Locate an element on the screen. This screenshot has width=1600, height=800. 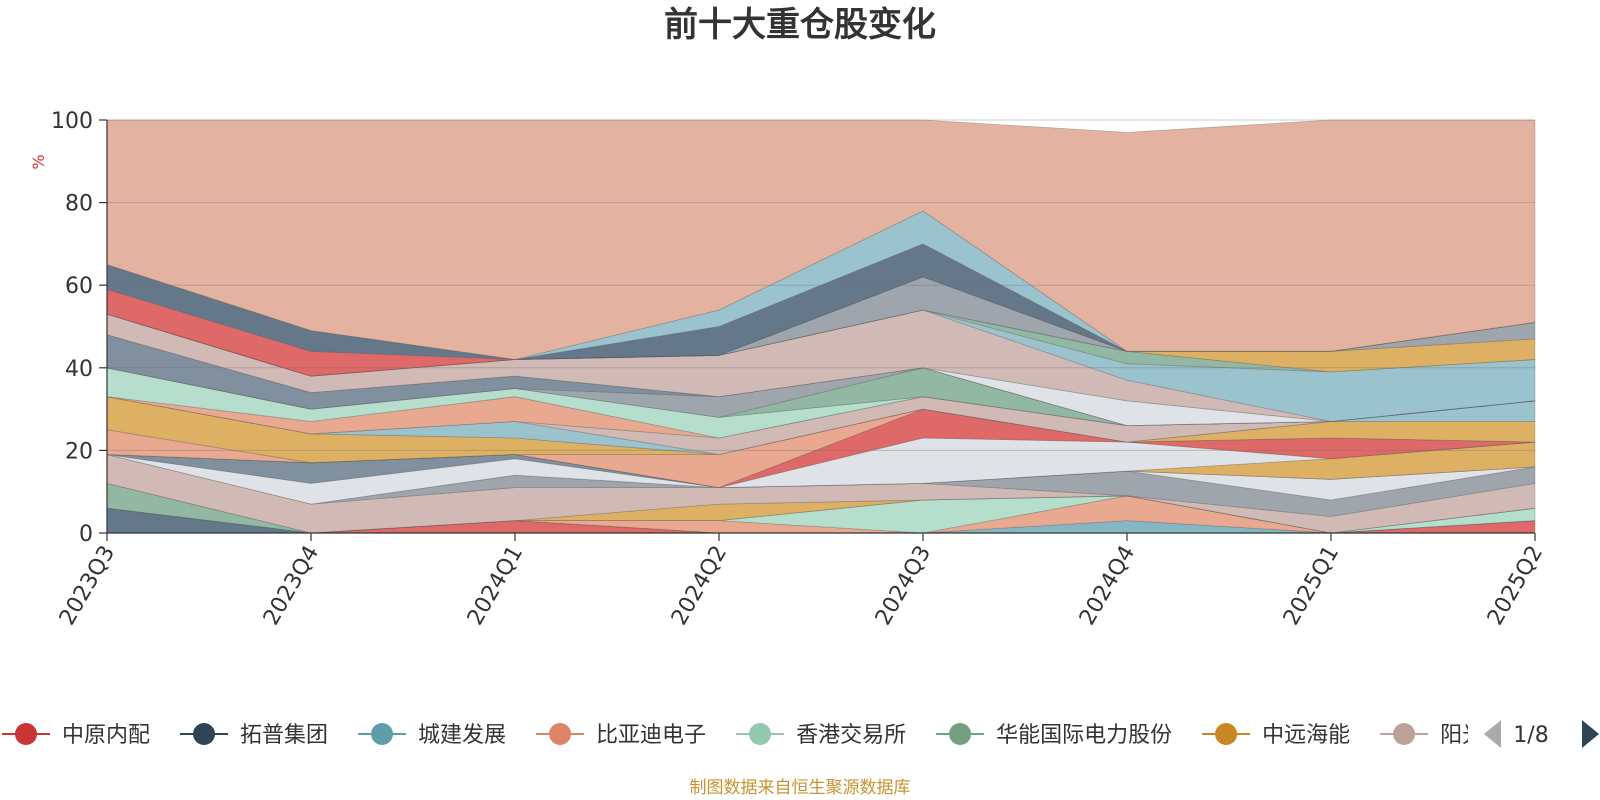
x-tick-label: 2024Q4 is located at coordinates (1107, 586).